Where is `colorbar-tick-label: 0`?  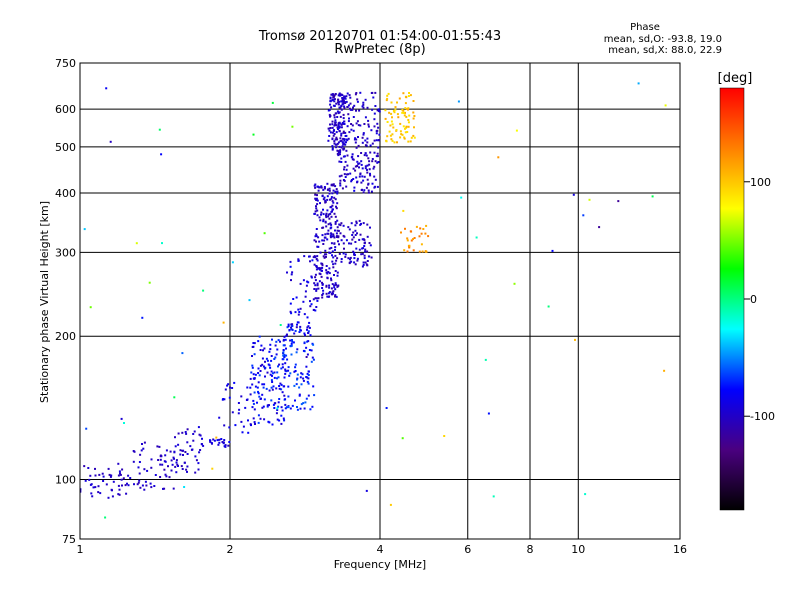 colorbar-tick-label: 0 is located at coordinates (753, 299).